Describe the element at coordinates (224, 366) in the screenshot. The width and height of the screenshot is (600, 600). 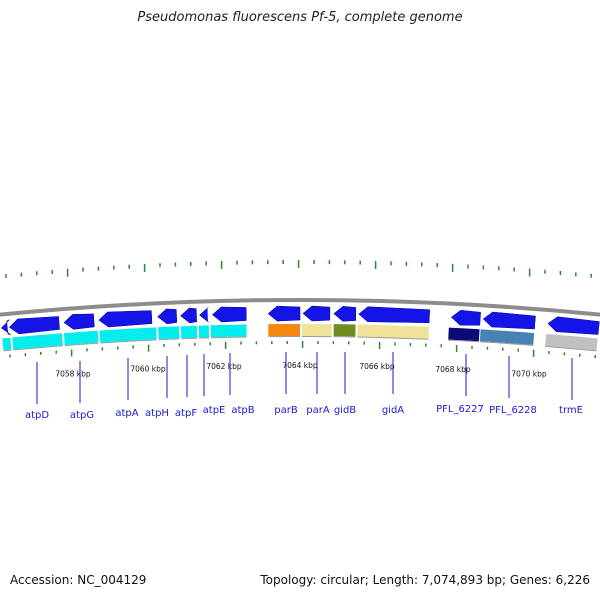
I see `kbp-label: 7062 kbp` at that location.